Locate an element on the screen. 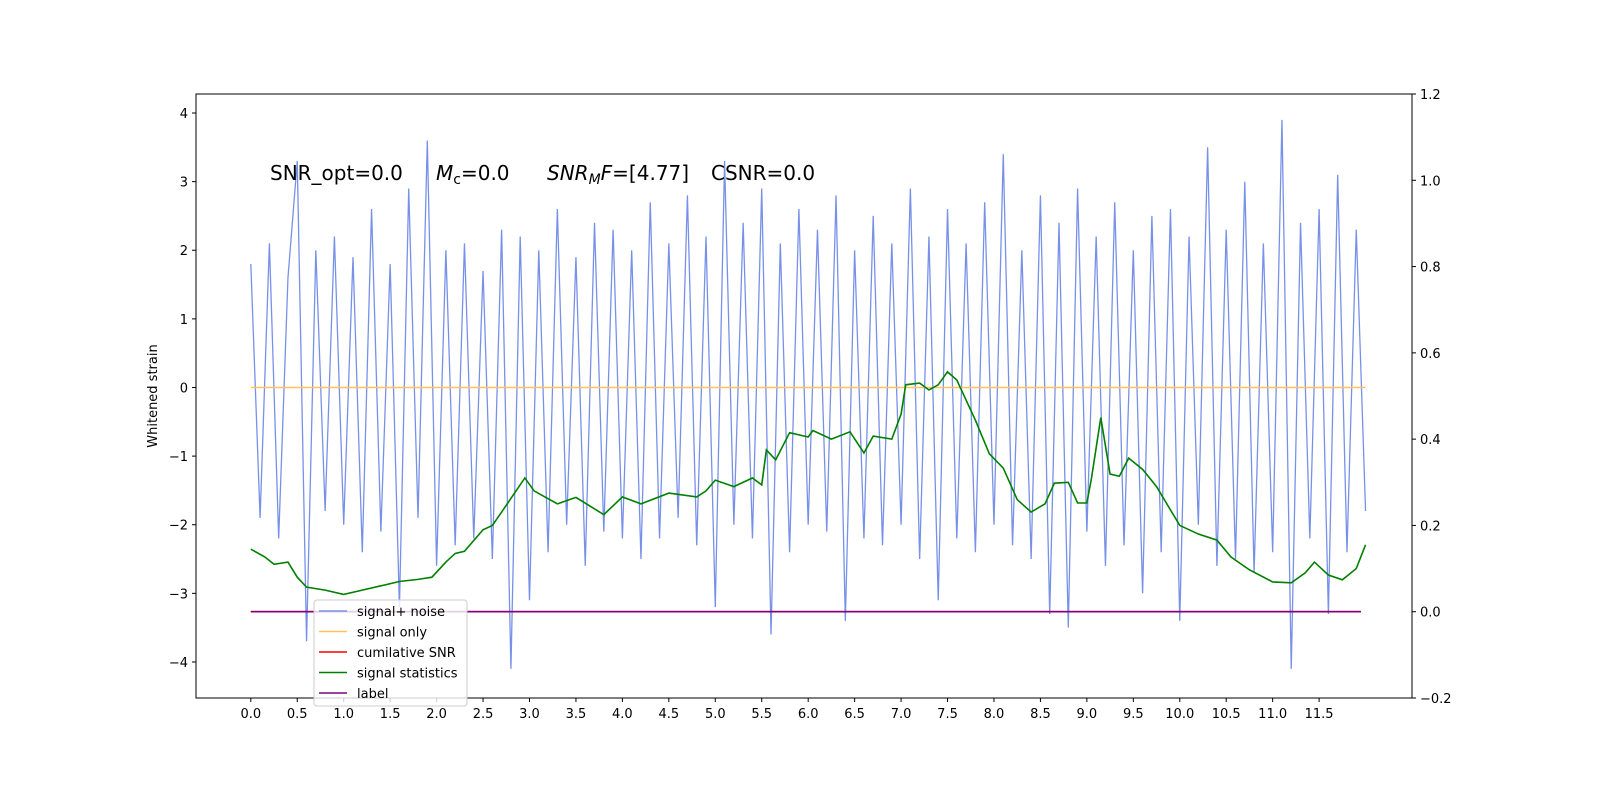 This screenshot has width=1600, height=800. y-tick-label: −3 is located at coordinates (178, 594).